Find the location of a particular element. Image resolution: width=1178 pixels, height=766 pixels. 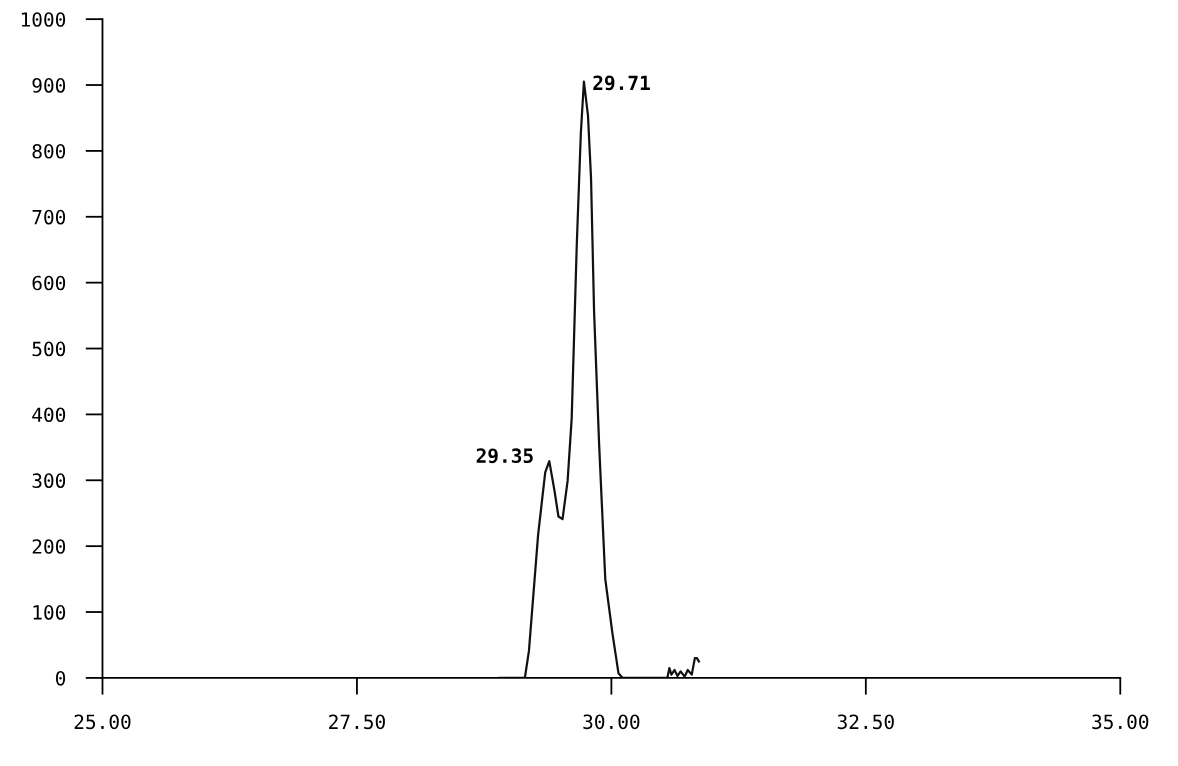

y-tick-label: 1000 is located at coordinates (43, 19).